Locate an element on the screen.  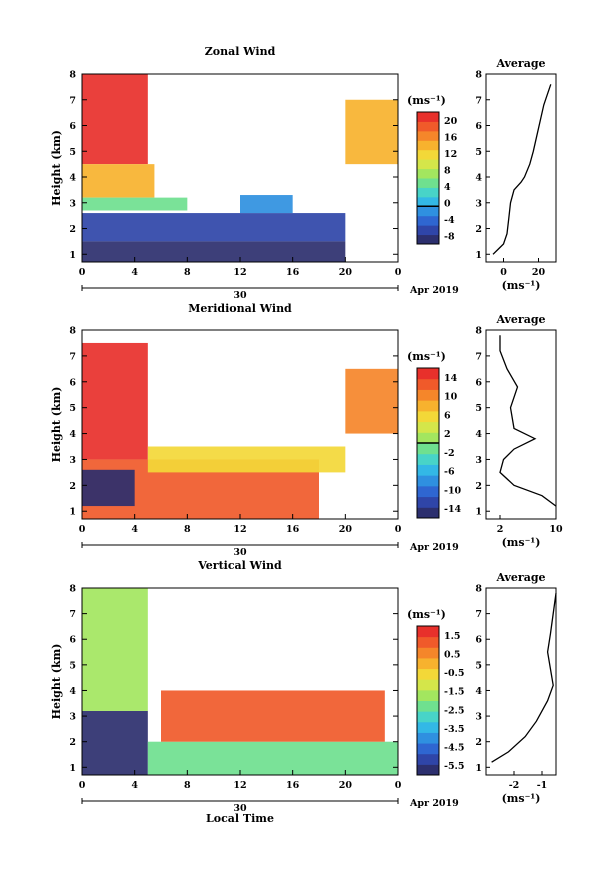
colorbar-tick-label: 8 is located at coordinates (447, 170).